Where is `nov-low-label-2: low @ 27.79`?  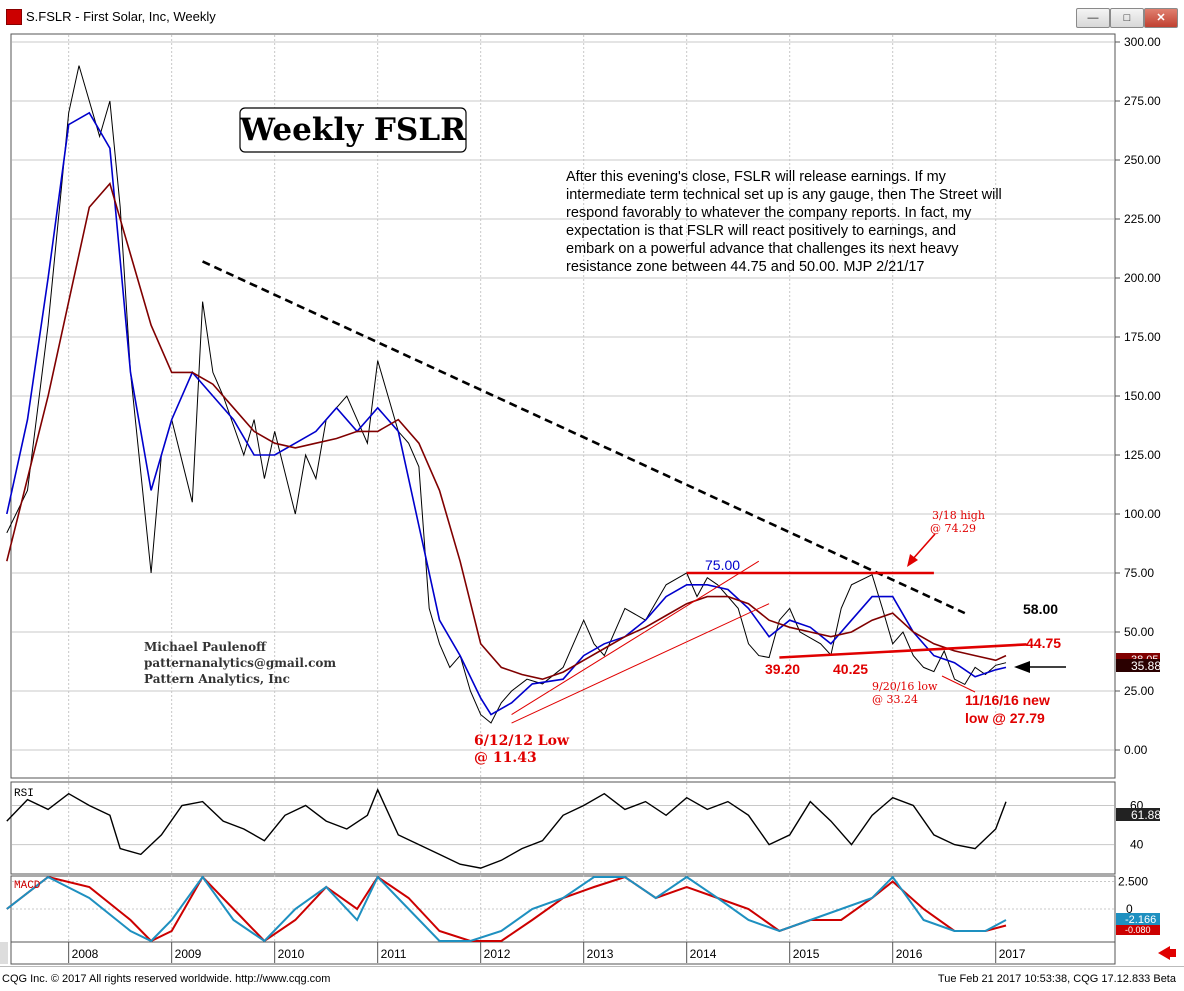 nov-low-label-2: low @ 27.79 is located at coordinates (1005, 718).